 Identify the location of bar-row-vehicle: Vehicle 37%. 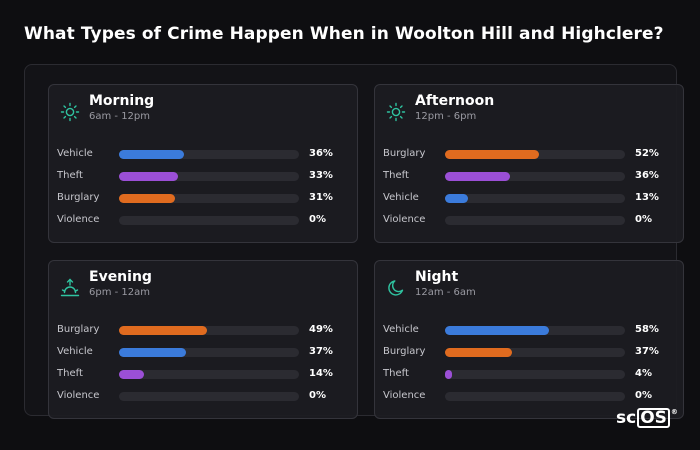
(202, 352).